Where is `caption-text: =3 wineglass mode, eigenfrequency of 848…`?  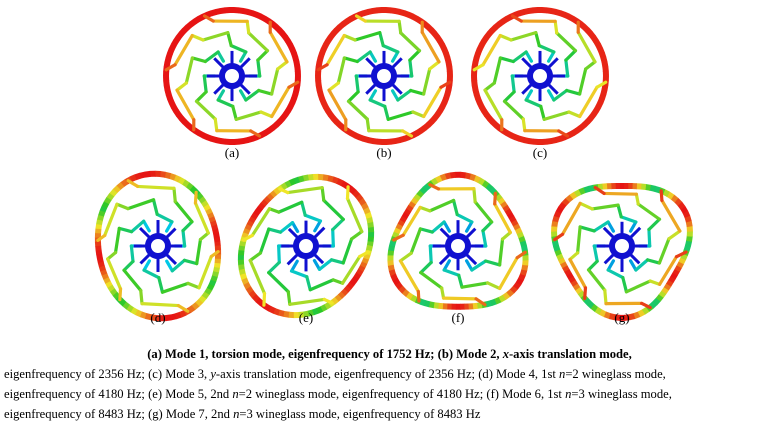
caption-text: =3 wineglass mode, eigenfrequency of 848… is located at coordinates (360, 414).